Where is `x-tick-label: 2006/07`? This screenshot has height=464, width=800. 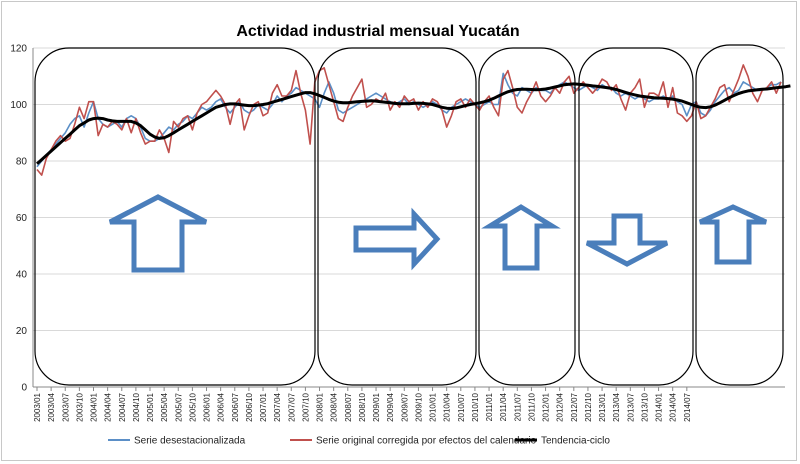
x-tick-label: 2006/07 is located at coordinates (235, 406).